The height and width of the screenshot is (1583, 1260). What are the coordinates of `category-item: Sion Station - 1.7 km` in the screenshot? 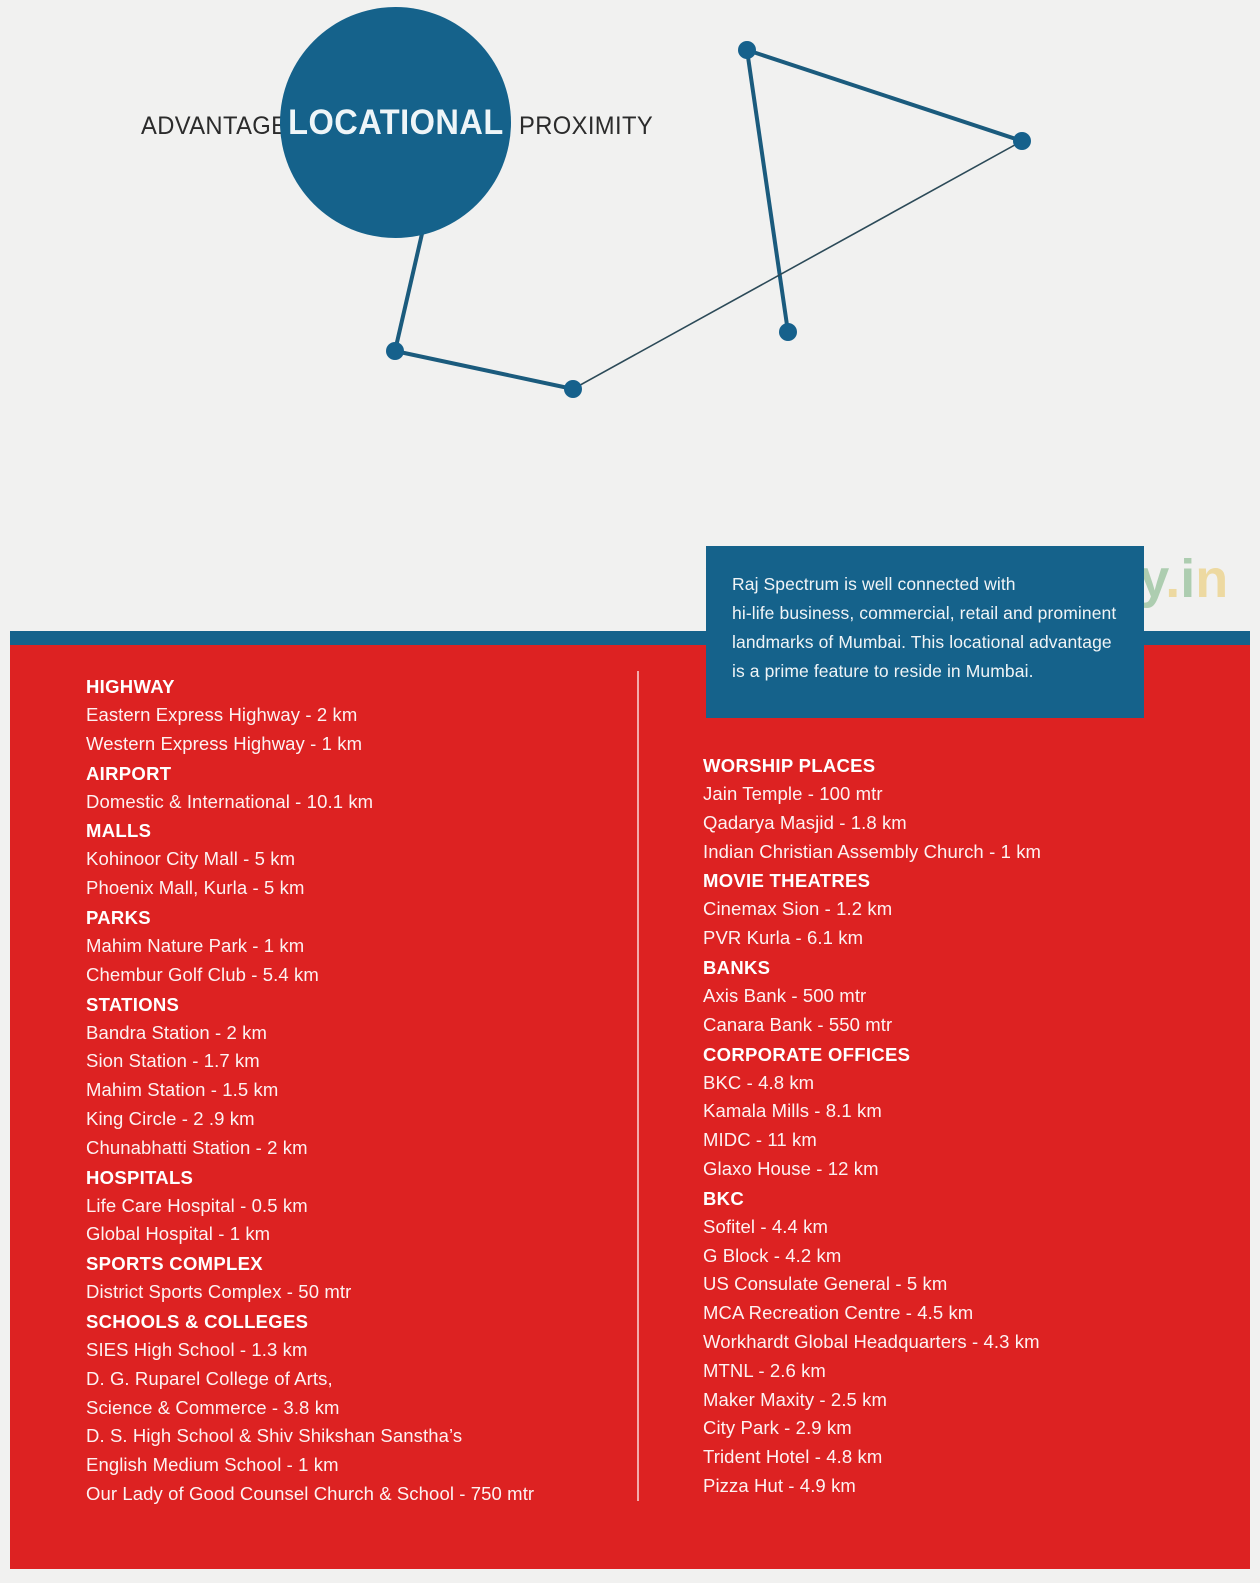 It's located at (173, 1061).